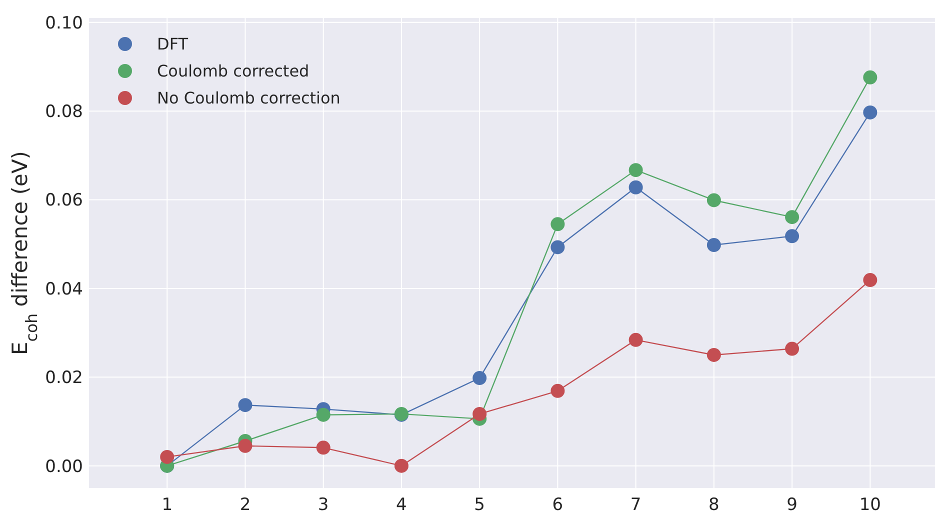 This screenshot has width=935, height=513. Describe the element at coordinates (64, 466) in the screenshot. I see `y-tick-label: 0.00` at that location.